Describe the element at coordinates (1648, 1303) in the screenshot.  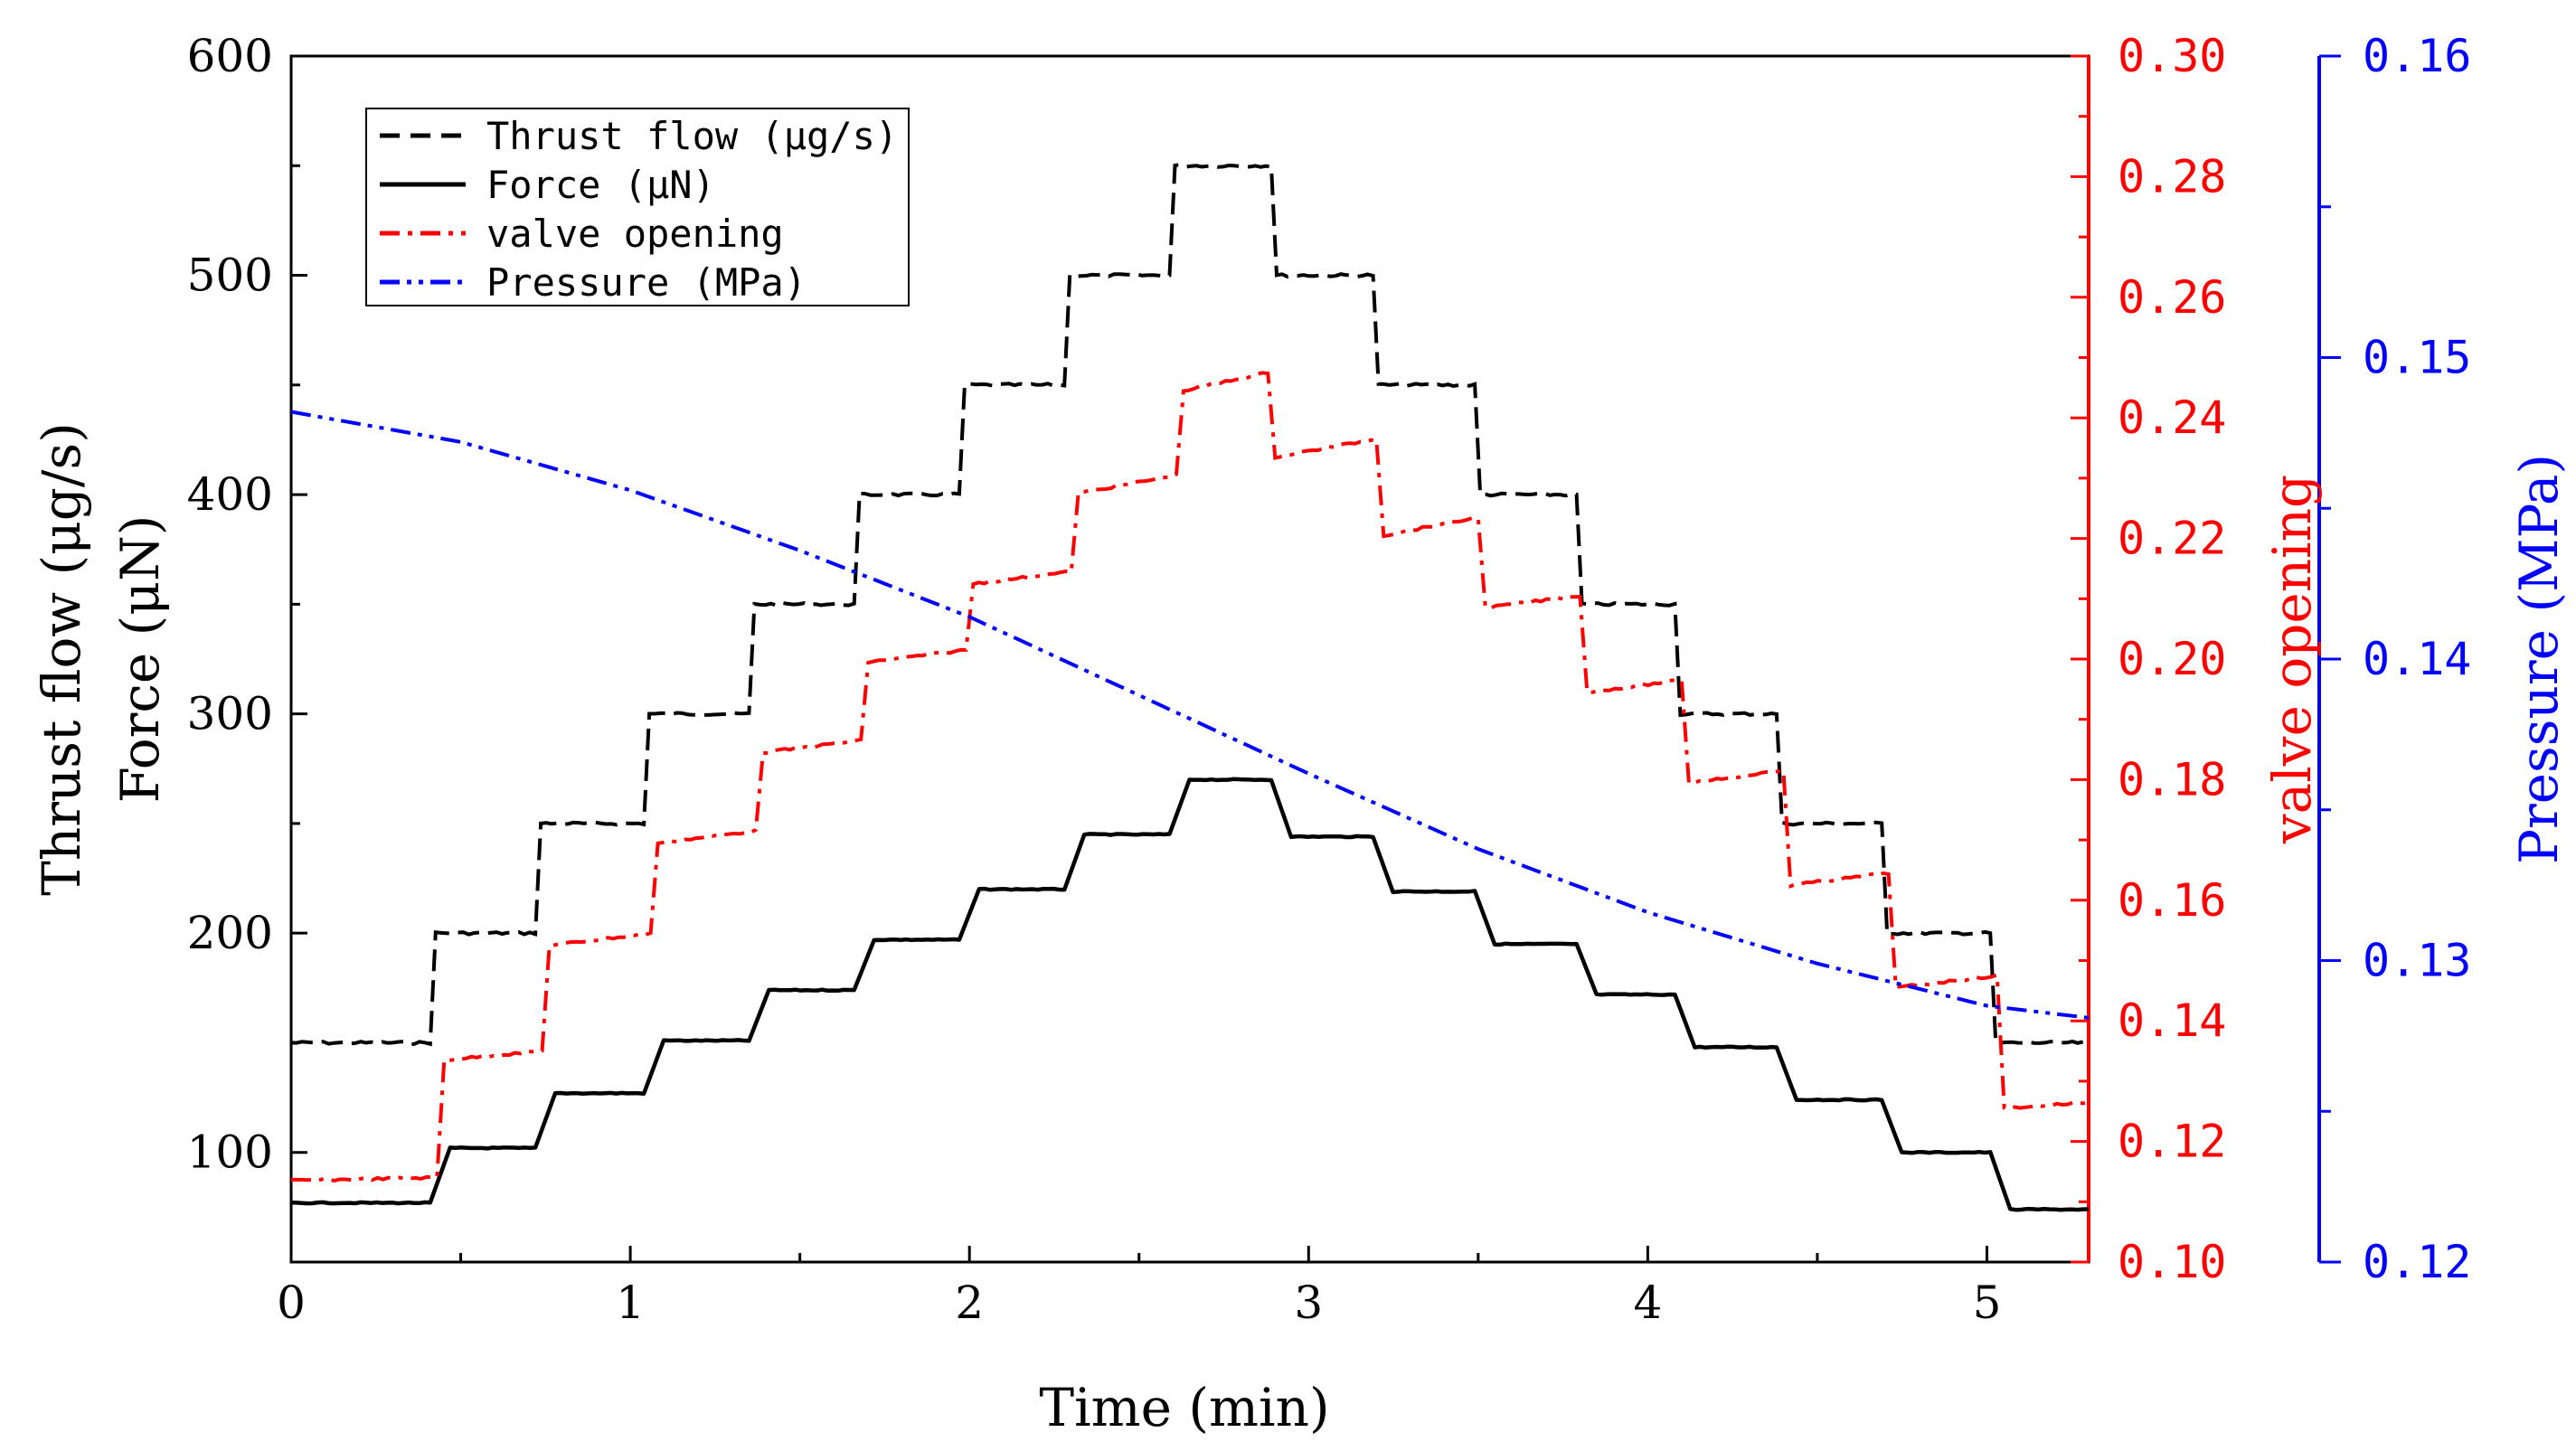
I see `x-tick-label: 4` at that location.